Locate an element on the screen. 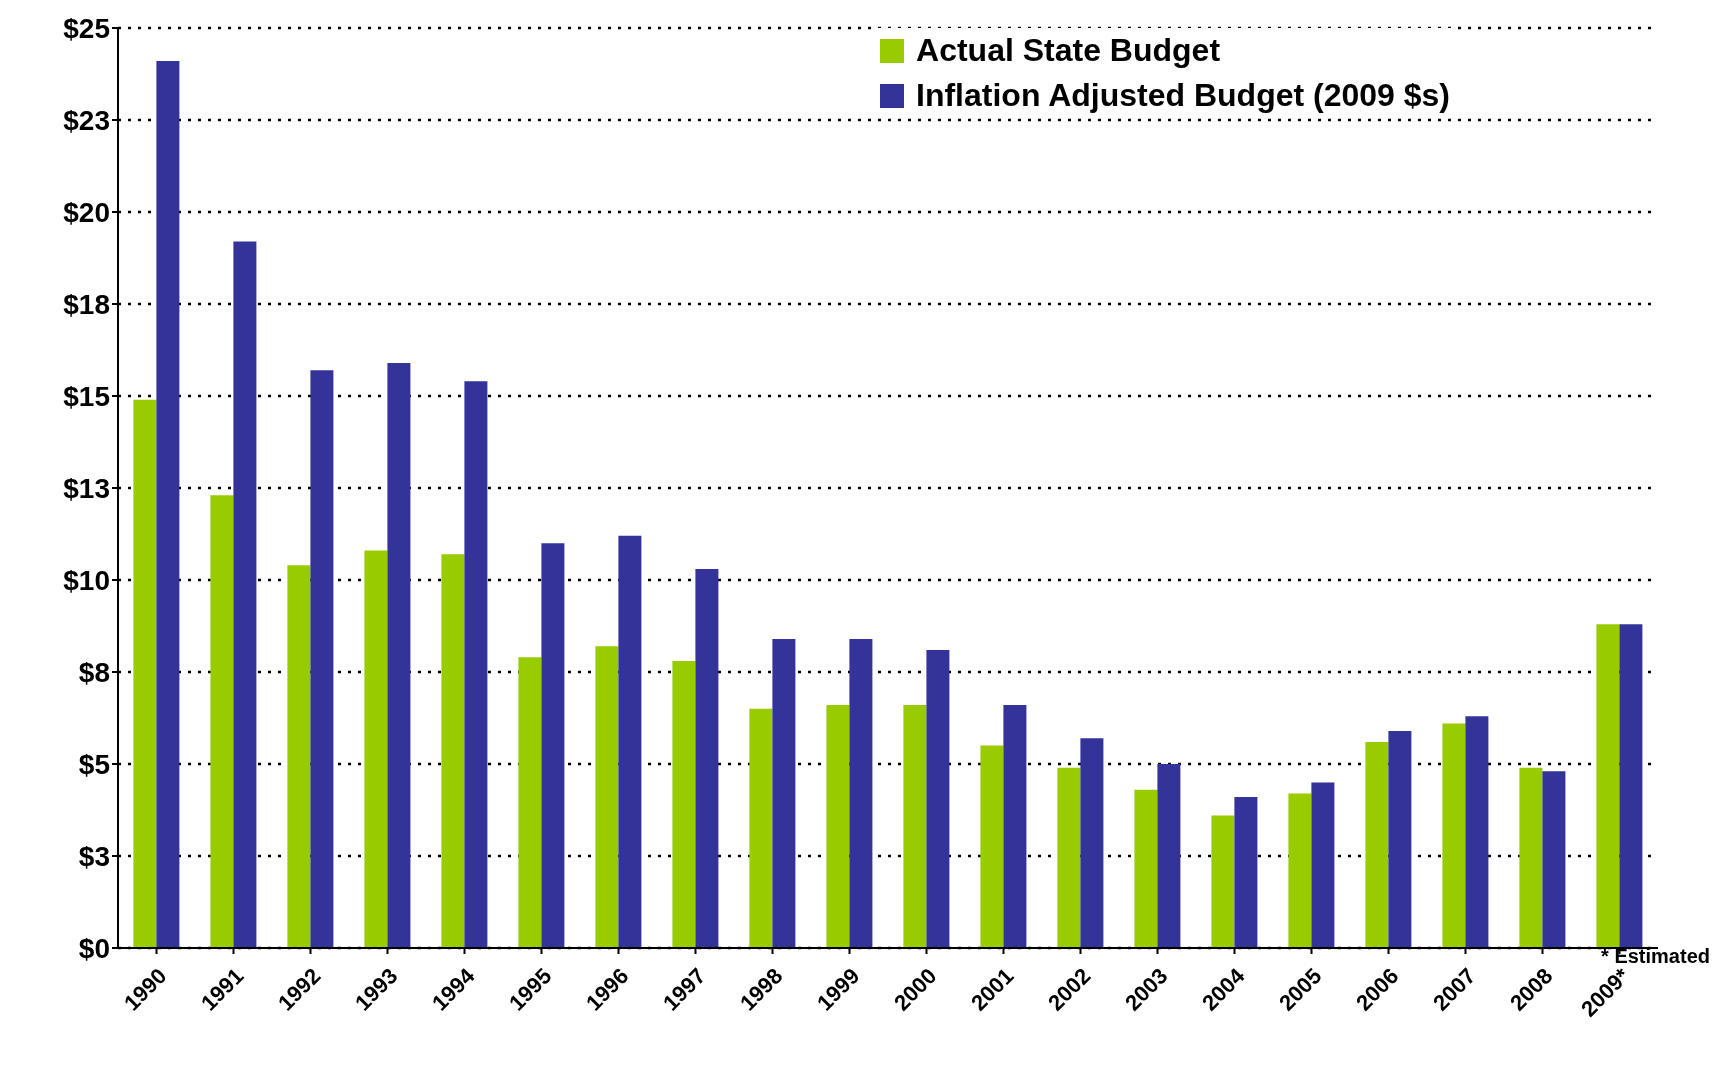  y-tick-label: $10 is located at coordinates (86, 580).